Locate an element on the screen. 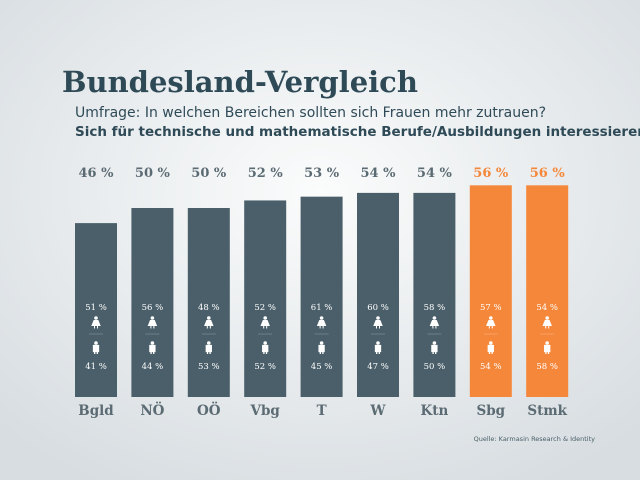 The width and height of the screenshot is (640, 480). male-label: 44 % is located at coordinates (153, 367).